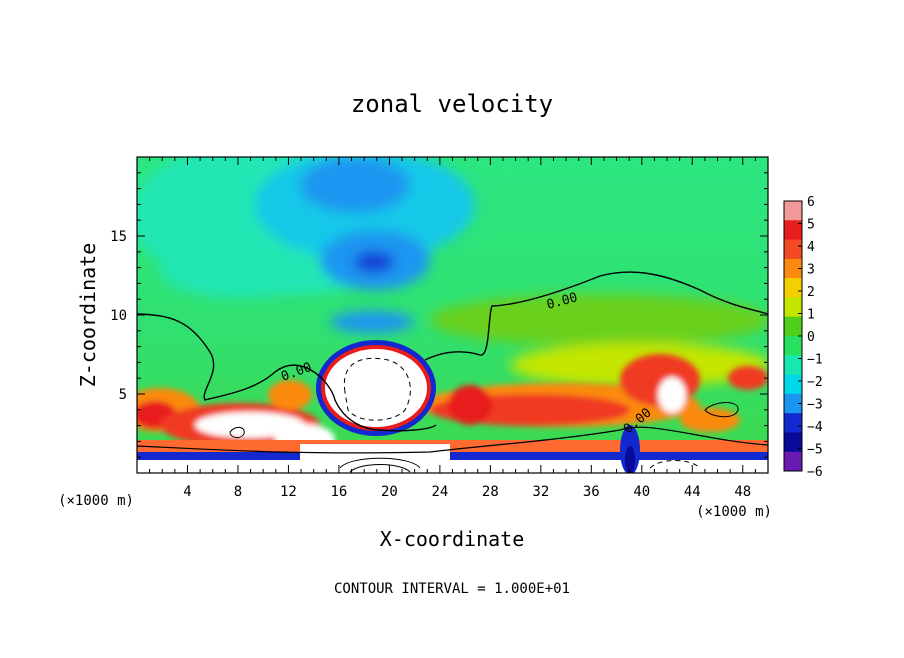  Describe the element at coordinates (490, 492) in the screenshot. I see `x-tick-label: 28` at that location.